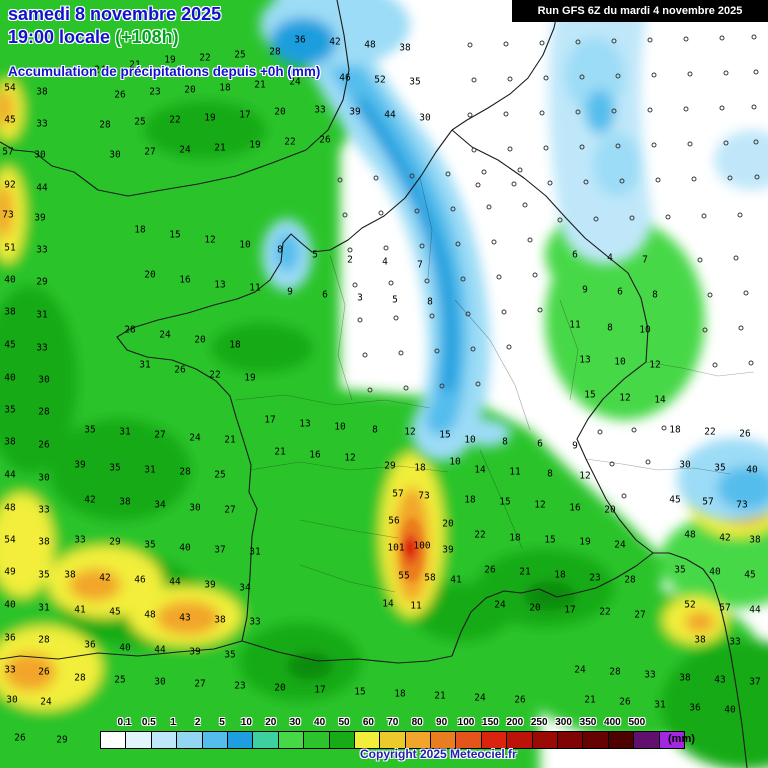 Image resolution: width=768 pixels, height=768 pixels. Describe the element at coordinates (640, 615) in the screenshot. I see `precip-value: 27` at that location.